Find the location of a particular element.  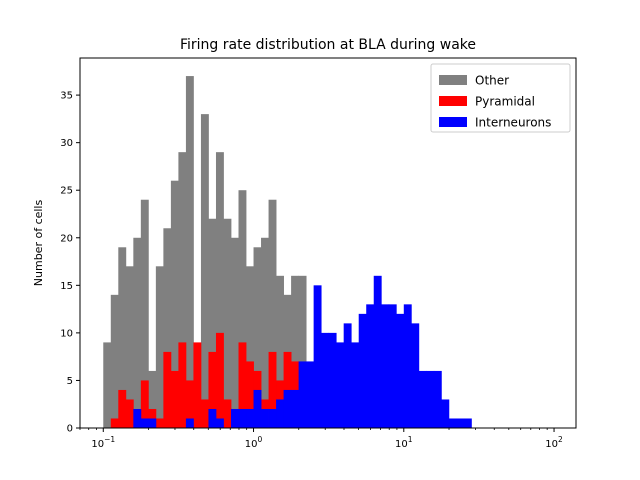

x-tick-label-1: 10⁰ is located at coordinates (254, 442).